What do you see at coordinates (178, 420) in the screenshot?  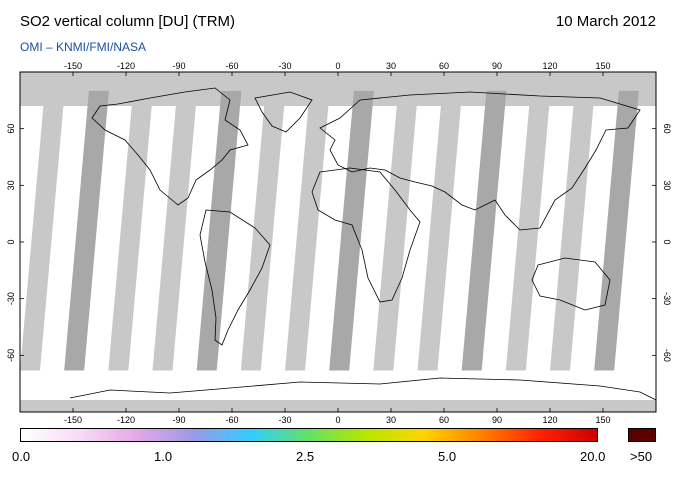 I see `lon-tick-label-bottom: -90` at bounding box center [178, 420].